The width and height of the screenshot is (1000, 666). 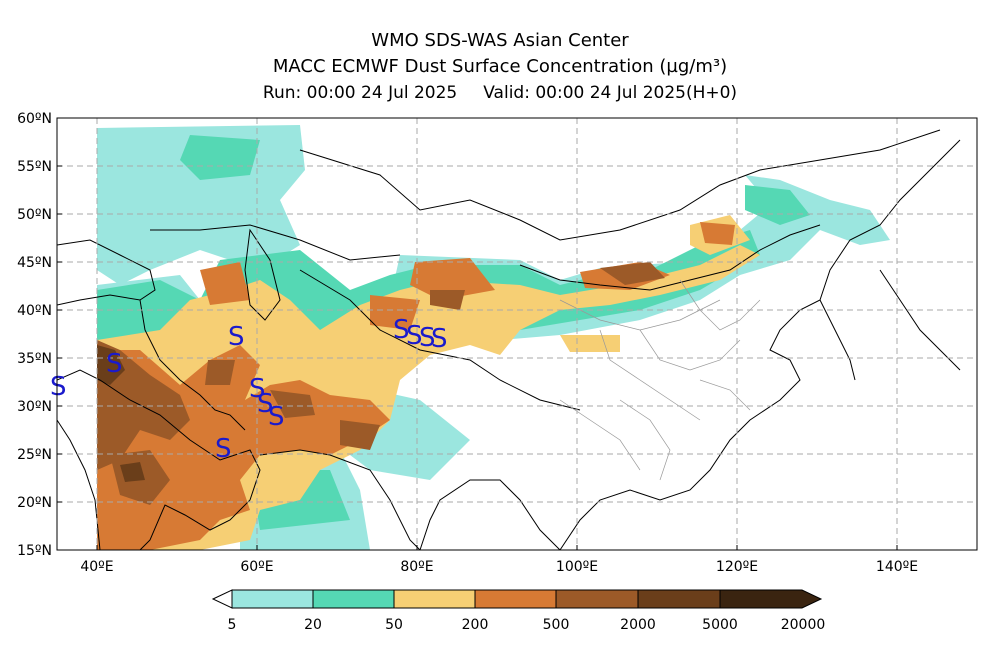 I want to click on units-text: (µg/m³), so click(x=693, y=66).